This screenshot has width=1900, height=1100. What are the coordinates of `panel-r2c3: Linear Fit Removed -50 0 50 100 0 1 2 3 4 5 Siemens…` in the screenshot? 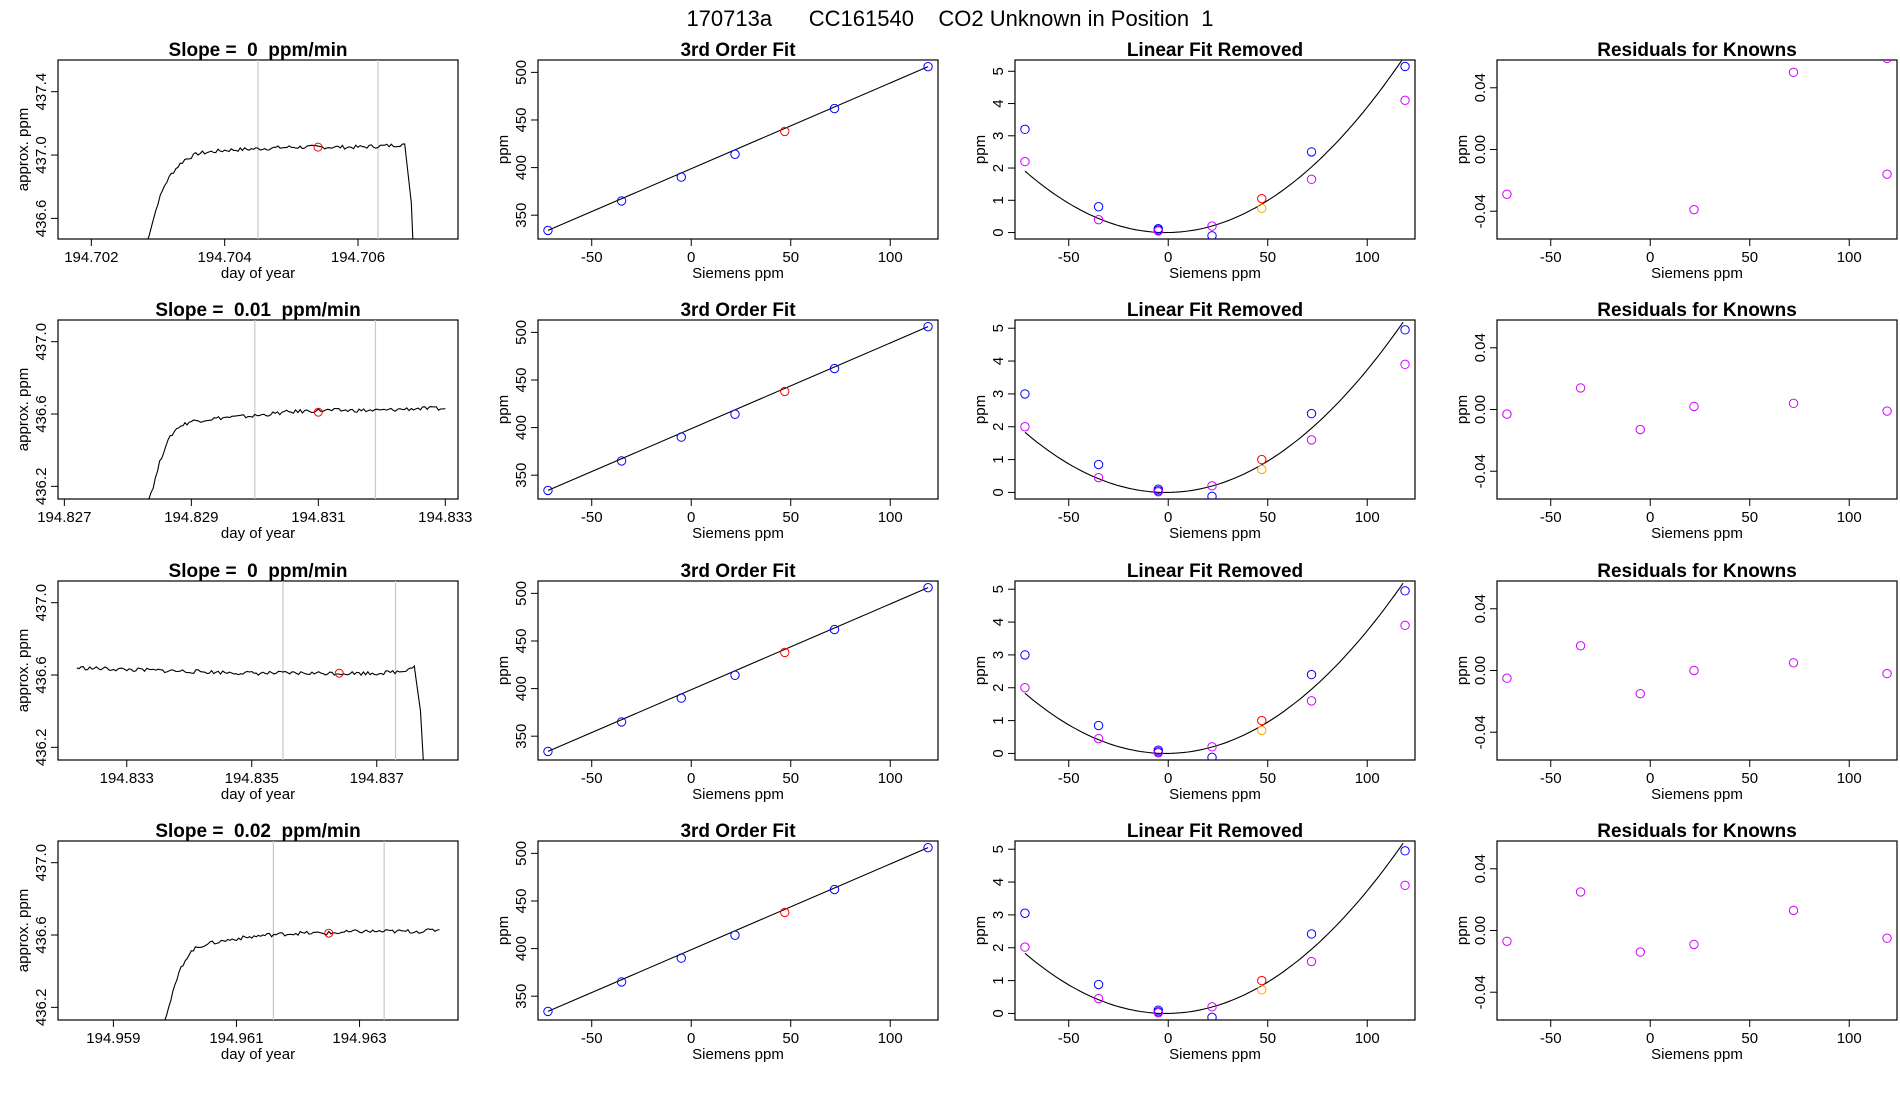 It's located at (1194, 421).